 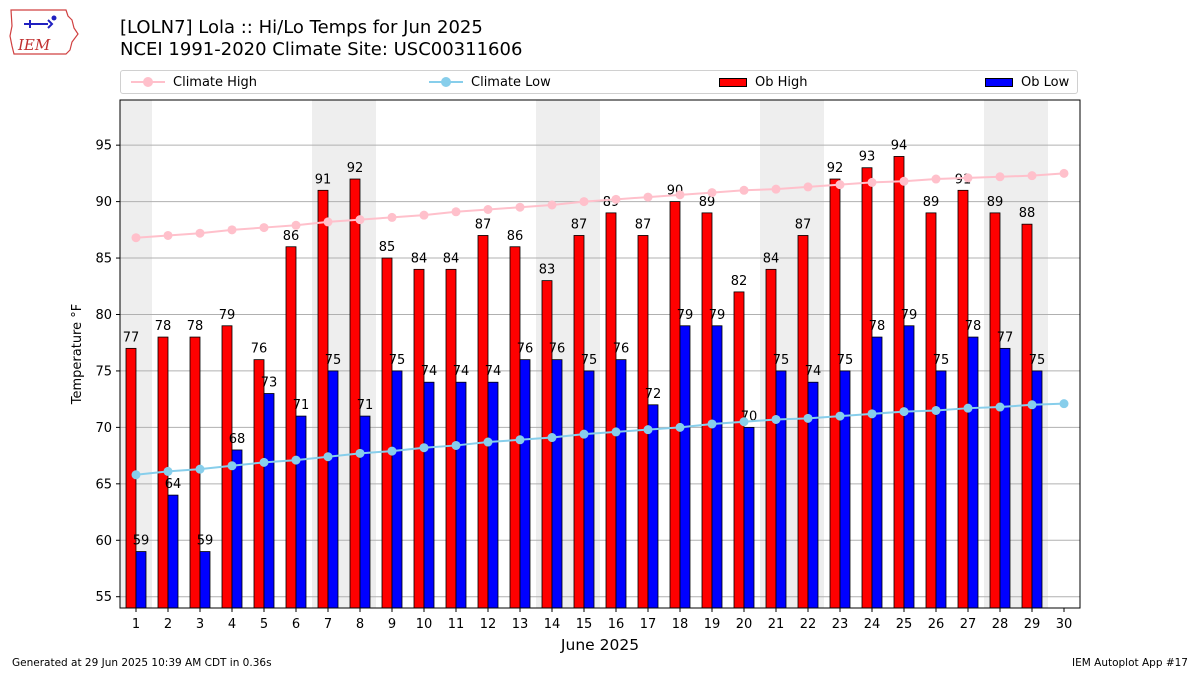 What do you see at coordinates (781, 82) in the screenshot?
I see `legend-ob-high-label: Ob High` at bounding box center [781, 82].